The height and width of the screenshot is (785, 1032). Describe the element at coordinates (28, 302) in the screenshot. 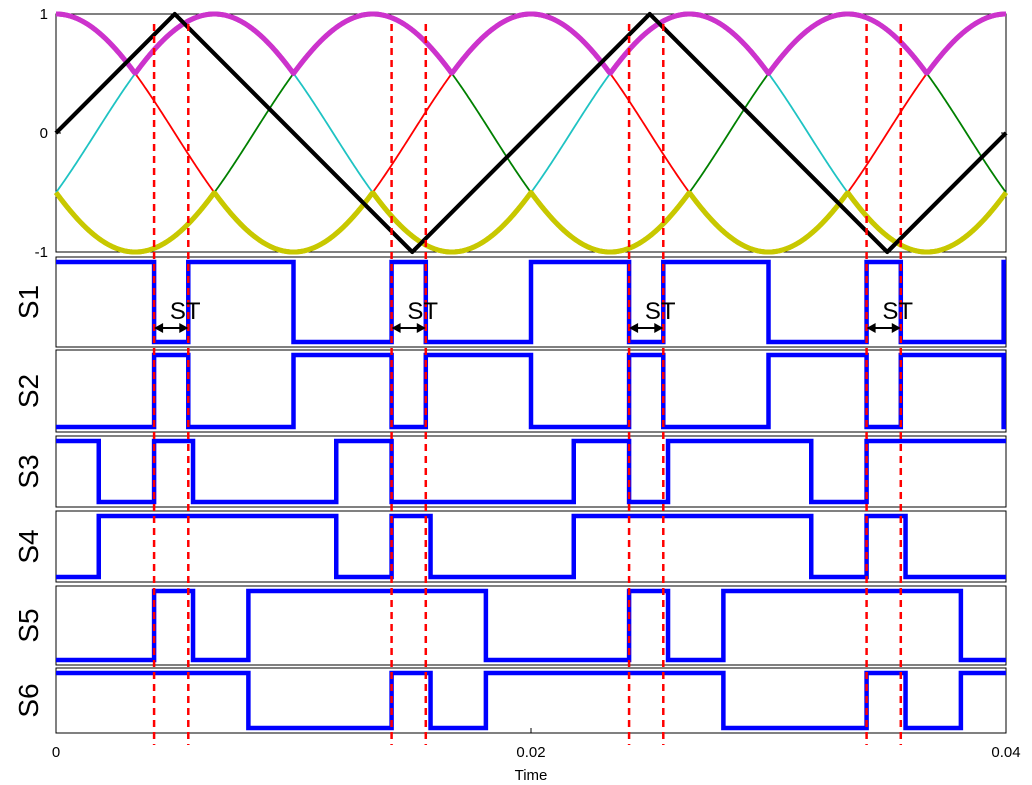

I see `ylabel-s1: S1` at that location.